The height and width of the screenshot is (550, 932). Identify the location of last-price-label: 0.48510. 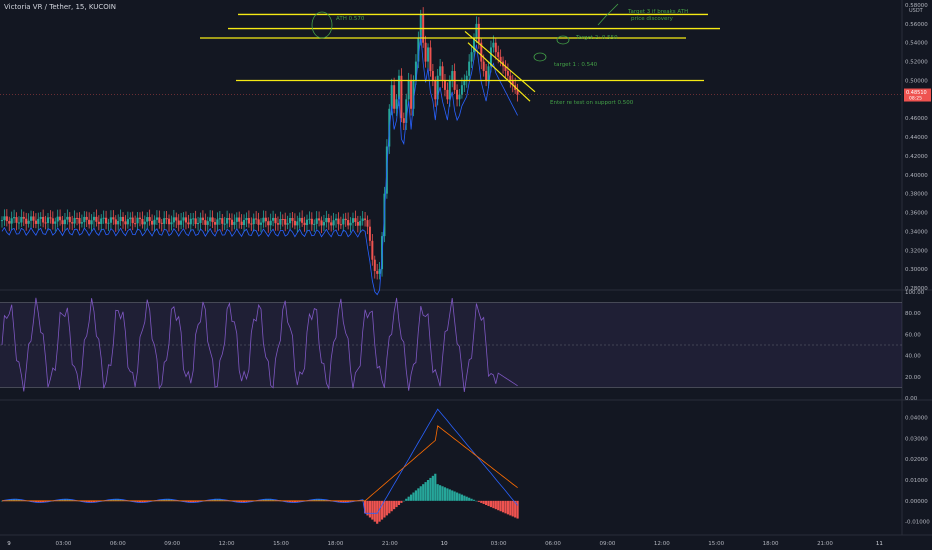
(916, 93).